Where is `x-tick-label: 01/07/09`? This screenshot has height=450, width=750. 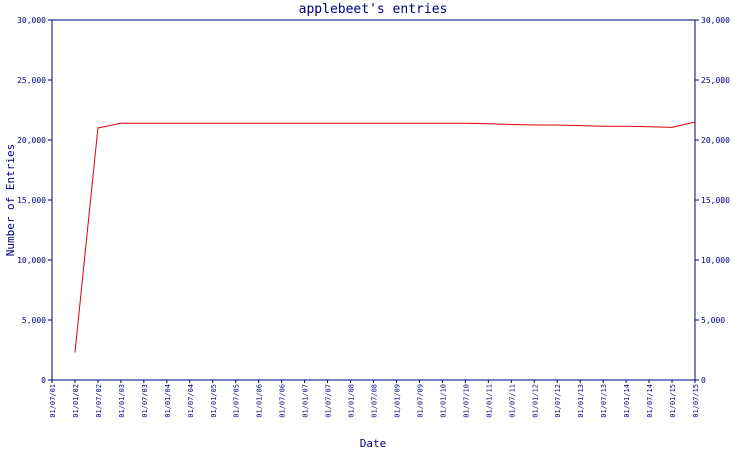 x-tick-label: 01/07/09 is located at coordinates (420, 401).